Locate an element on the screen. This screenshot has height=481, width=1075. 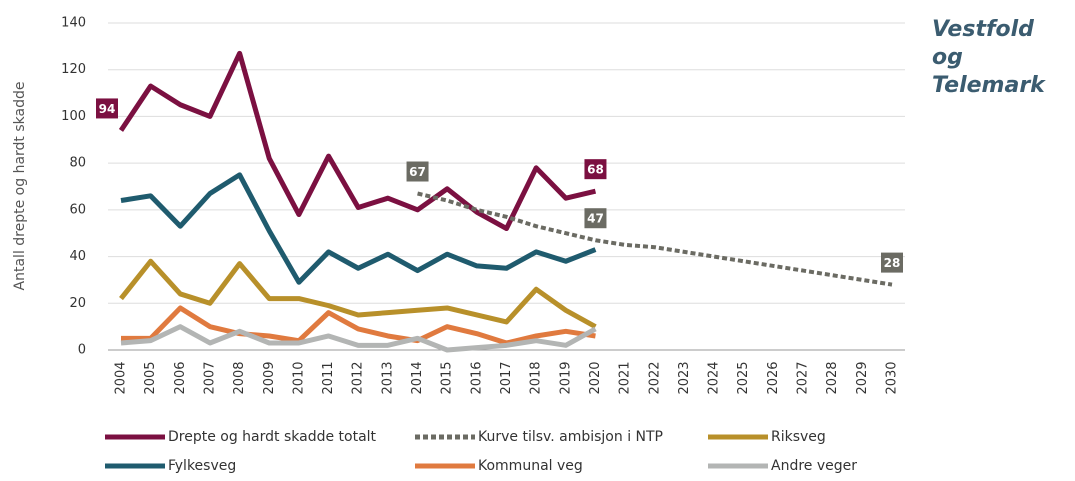
x-tick-label: 2009 is located at coordinates (269, 377).